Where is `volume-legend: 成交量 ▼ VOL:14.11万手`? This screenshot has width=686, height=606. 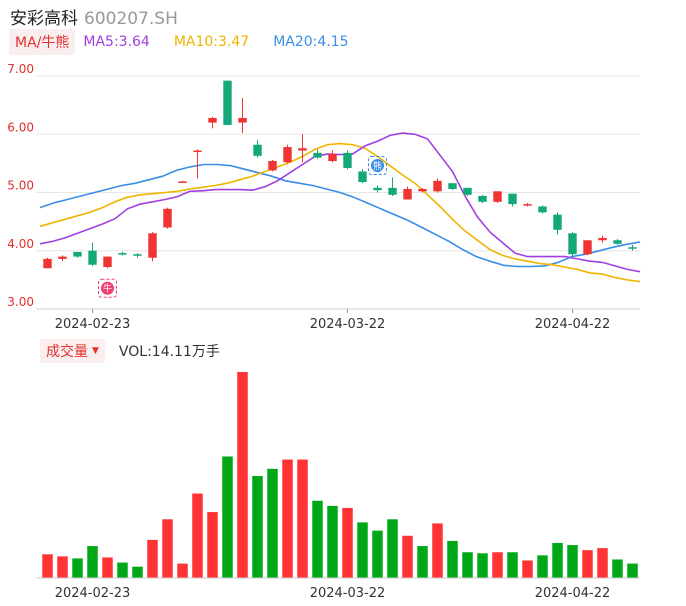
volume-legend: 成交量 ▼ VOL:14.11万手 is located at coordinates (130, 351).